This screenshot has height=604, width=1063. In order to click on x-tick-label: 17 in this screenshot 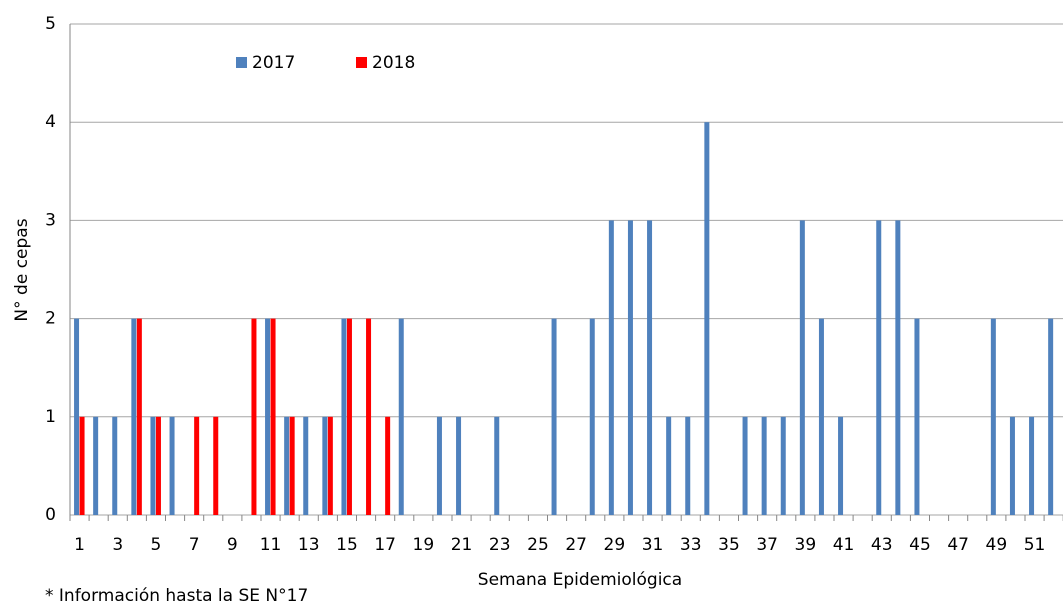, I will do `click(385, 545)`.